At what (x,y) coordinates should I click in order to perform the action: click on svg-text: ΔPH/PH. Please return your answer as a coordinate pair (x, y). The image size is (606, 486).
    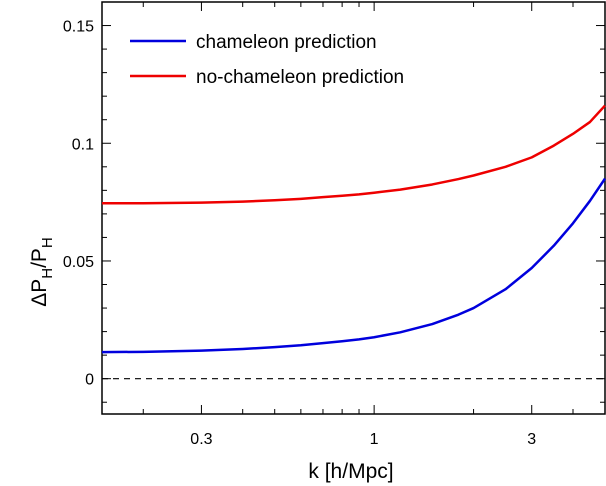
    Looking at the image, I should click on (42, 272).